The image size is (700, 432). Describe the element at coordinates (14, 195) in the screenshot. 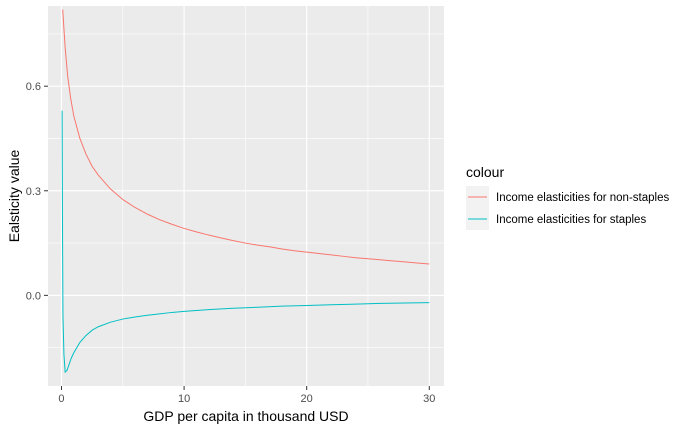

I see `y-axis-title: Ealsticity value` at that location.